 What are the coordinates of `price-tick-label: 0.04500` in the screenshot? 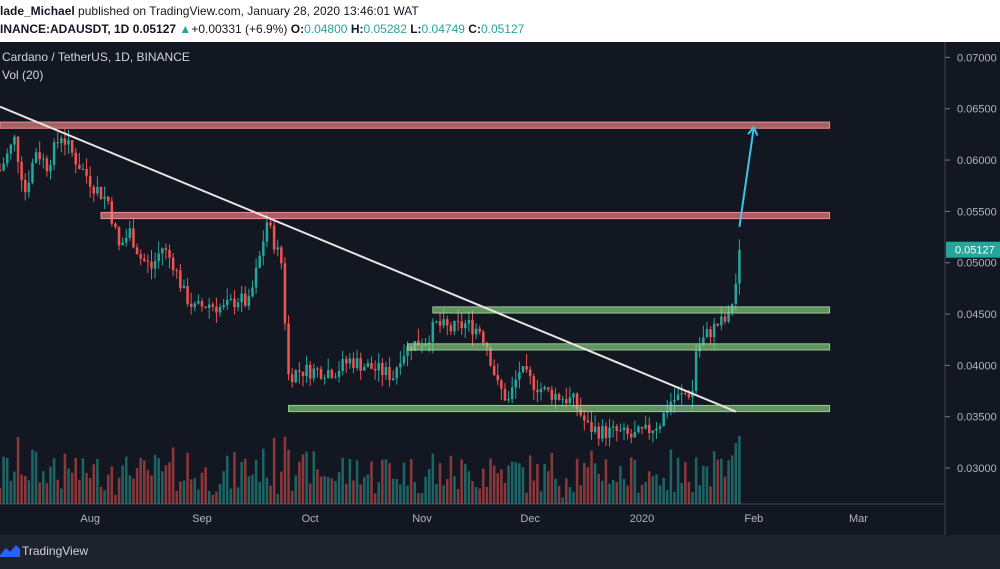 It's located at (977, 315).